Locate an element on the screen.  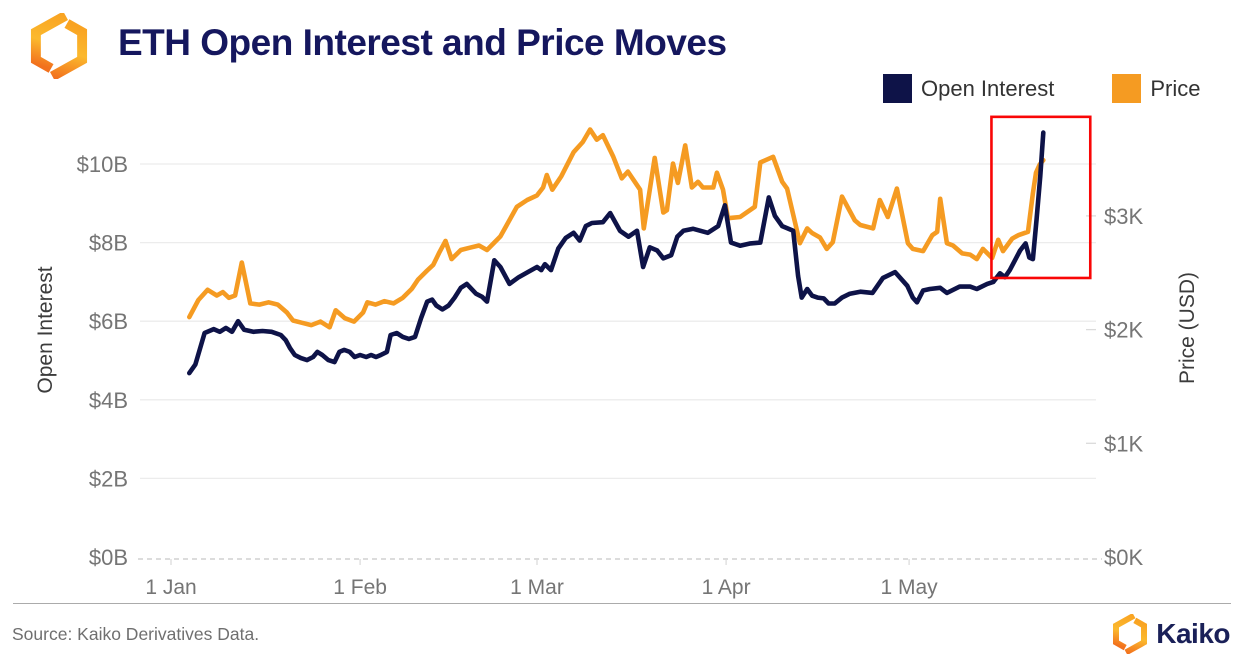
y-right-tick-label: $0K is located at coordinates (1123, 557).